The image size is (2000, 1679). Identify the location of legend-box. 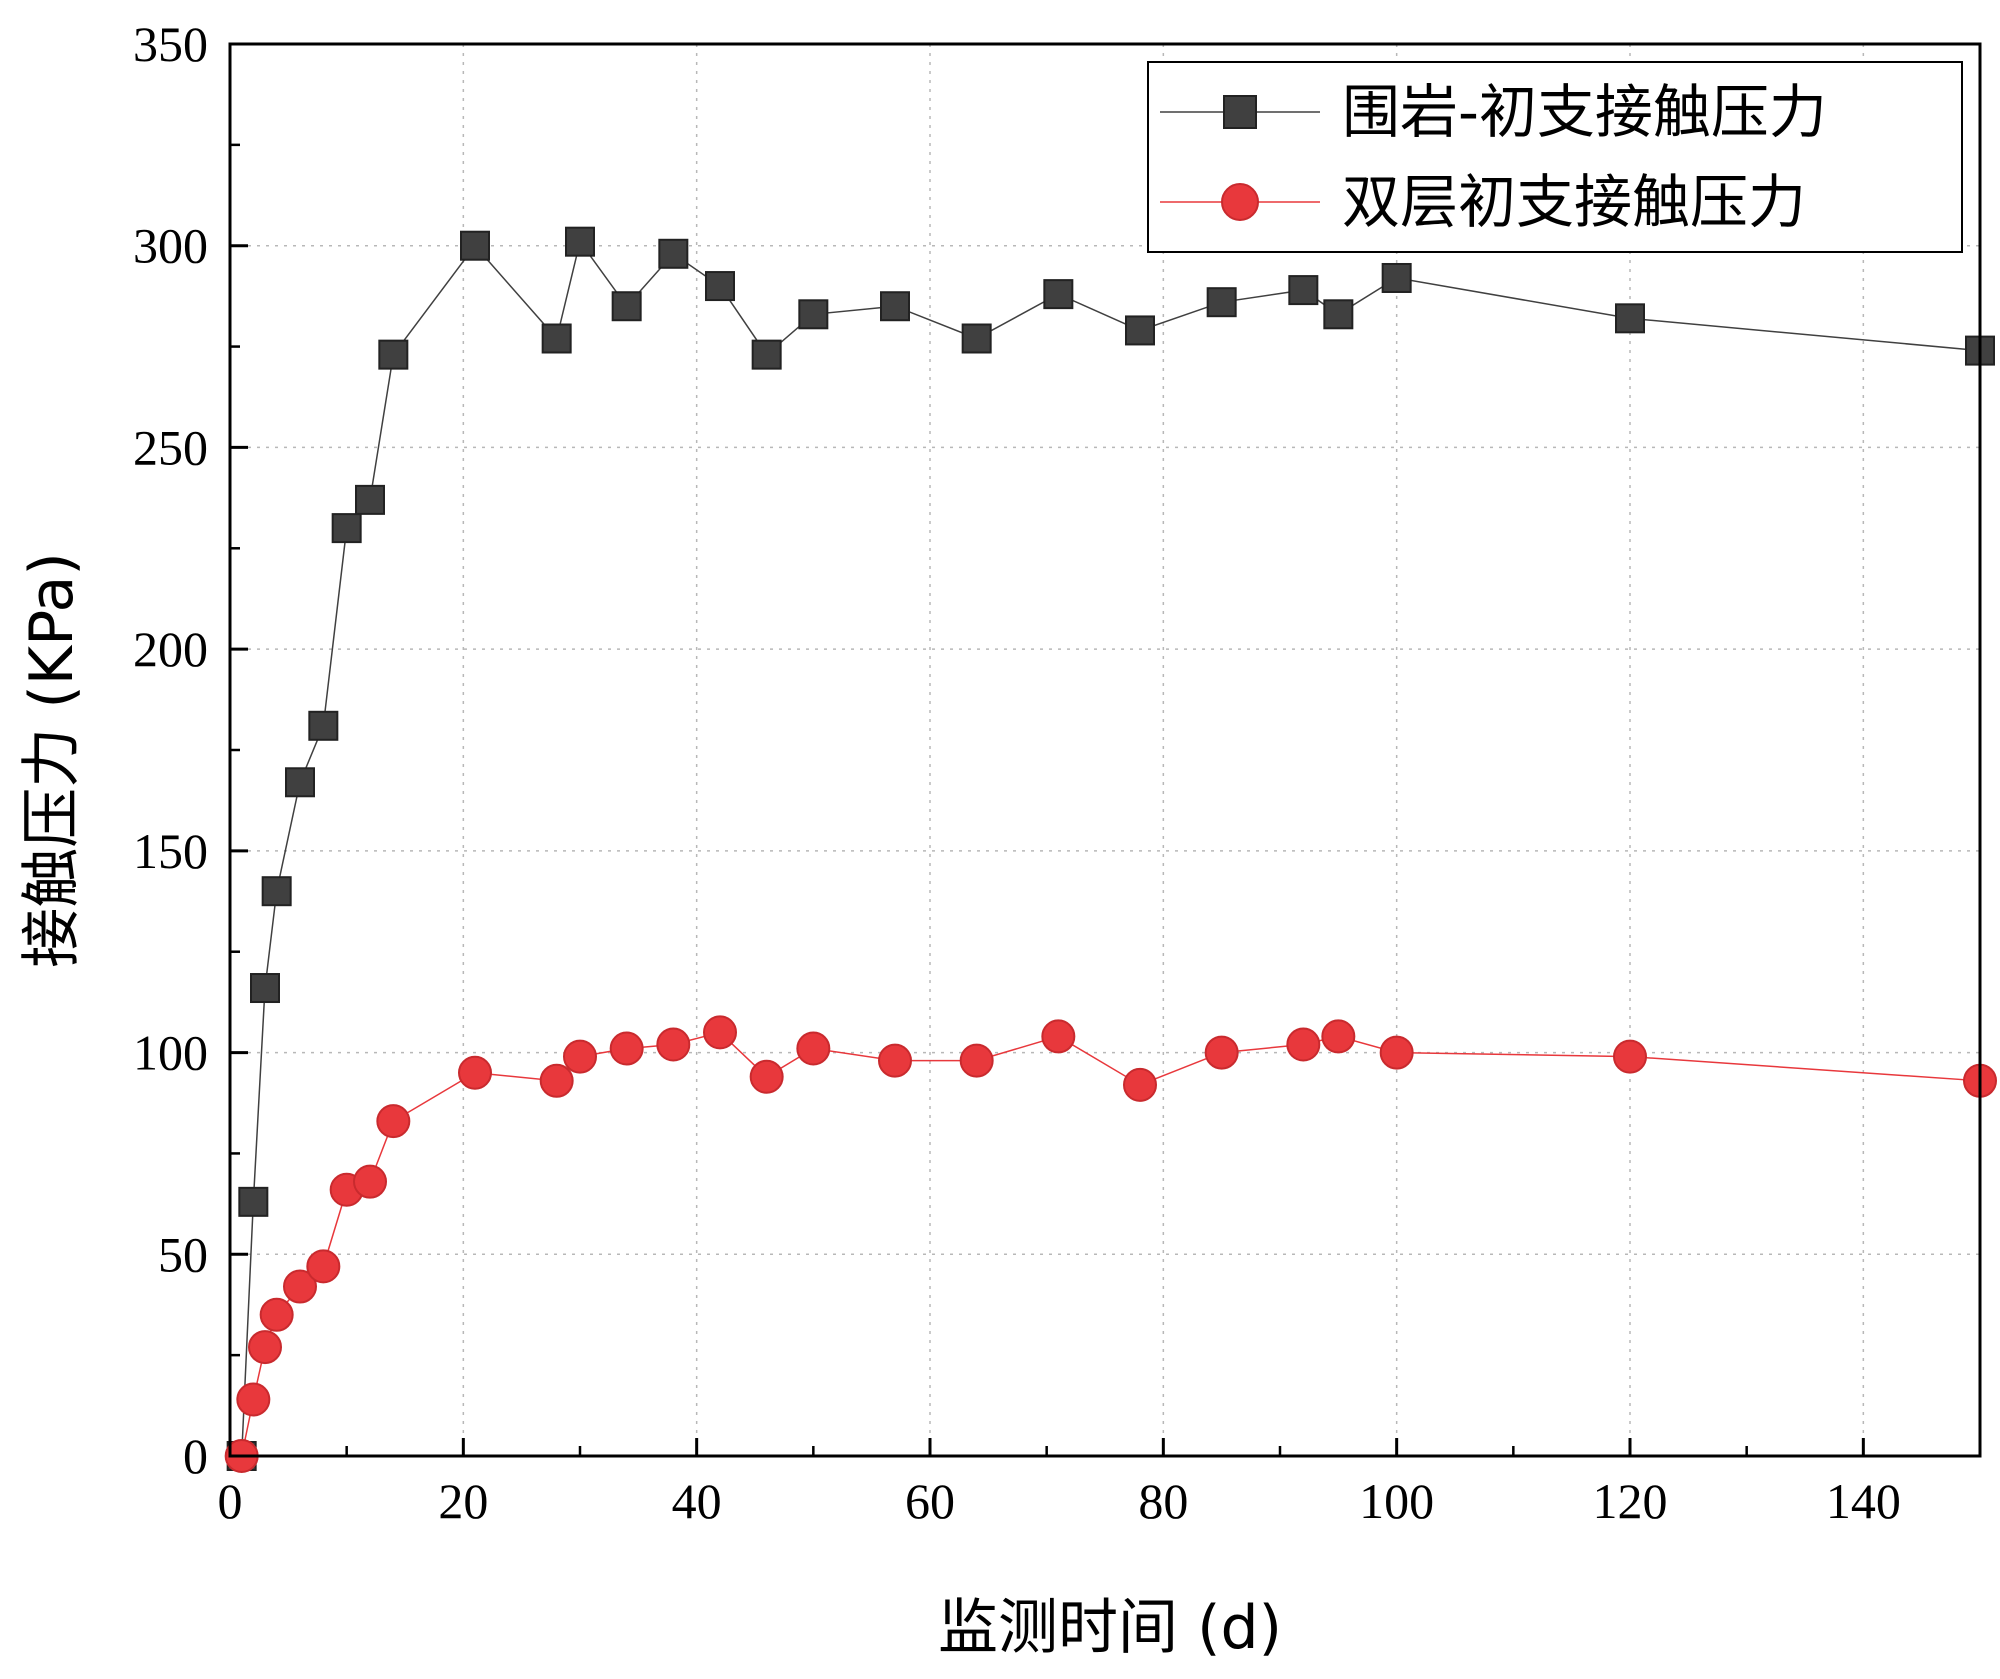
(1555, 157).